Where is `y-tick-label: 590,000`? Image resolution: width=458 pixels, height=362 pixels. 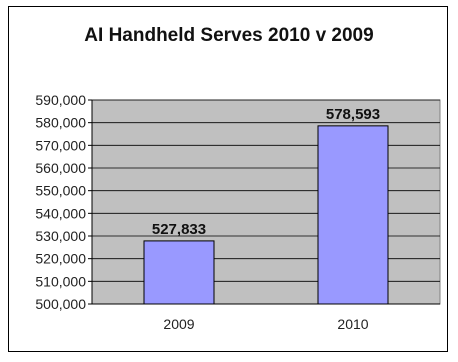 y-tick-label: 590,000 is located at coordinates (60, 100).